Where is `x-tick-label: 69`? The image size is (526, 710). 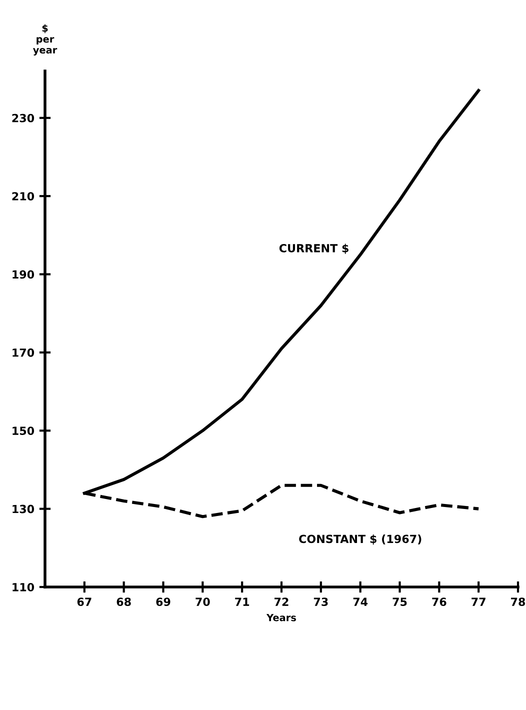 x-tick-label: 69 is located at coordinates (163, 602).